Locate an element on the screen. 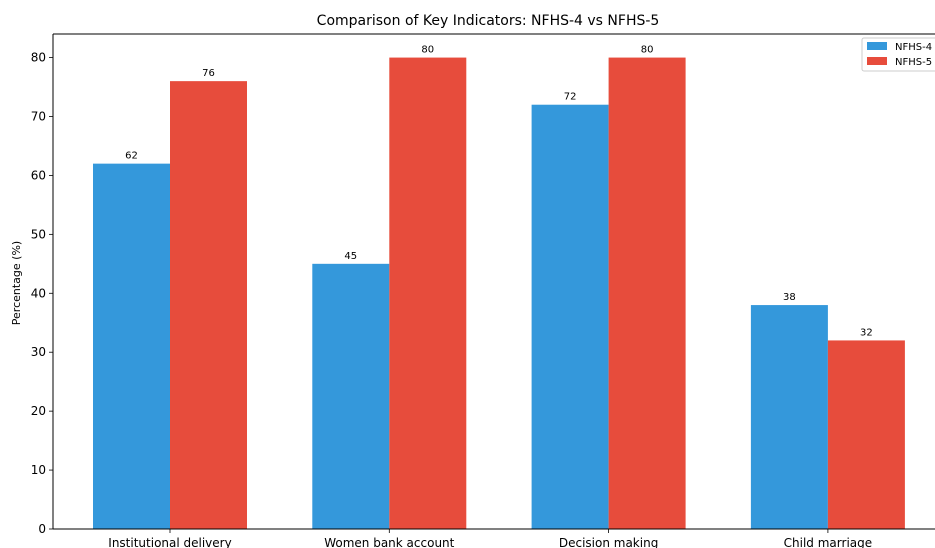 This screenshot has width=935, height=548. legend: NFHS-4 NFHS-5 is located at coordinates (898, 54).